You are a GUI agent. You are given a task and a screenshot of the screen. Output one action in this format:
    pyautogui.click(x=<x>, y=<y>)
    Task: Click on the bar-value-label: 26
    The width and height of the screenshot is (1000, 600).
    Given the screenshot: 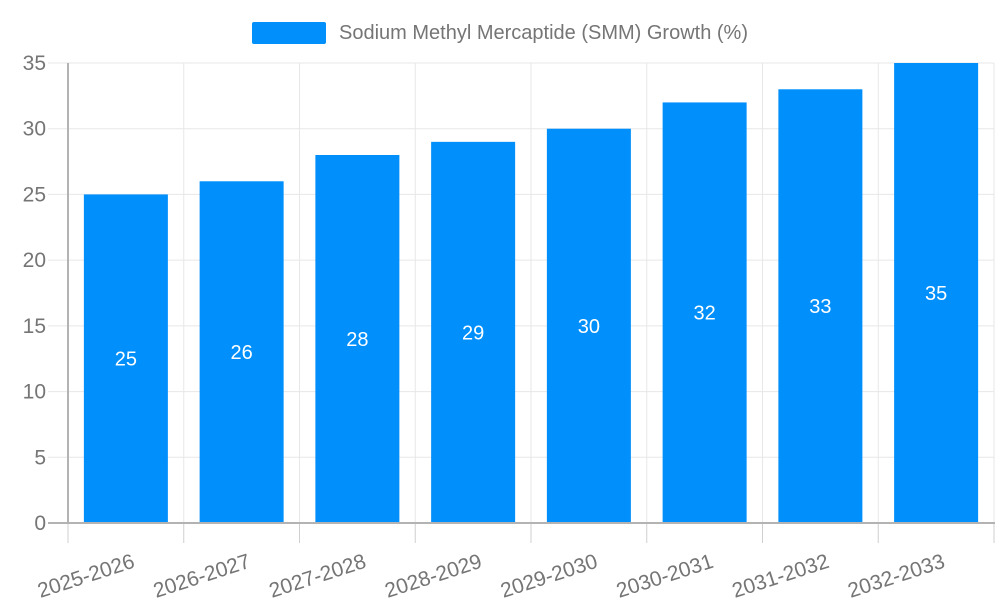 What is the action you would take?
    pyautogui.click(x=242, y=353)
    